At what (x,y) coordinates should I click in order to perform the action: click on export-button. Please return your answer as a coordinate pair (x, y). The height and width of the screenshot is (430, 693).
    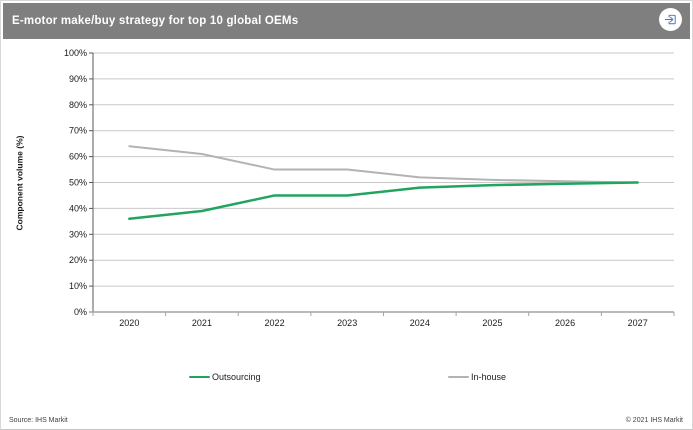
    Looking at the image, I should click on (670, 19).